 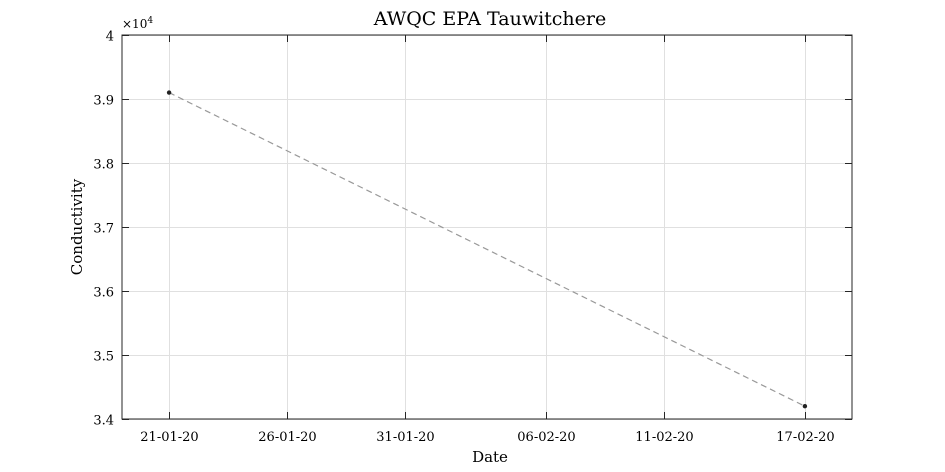 I want to click on y-tick-label: 3.9, so click(x=103, y=101).